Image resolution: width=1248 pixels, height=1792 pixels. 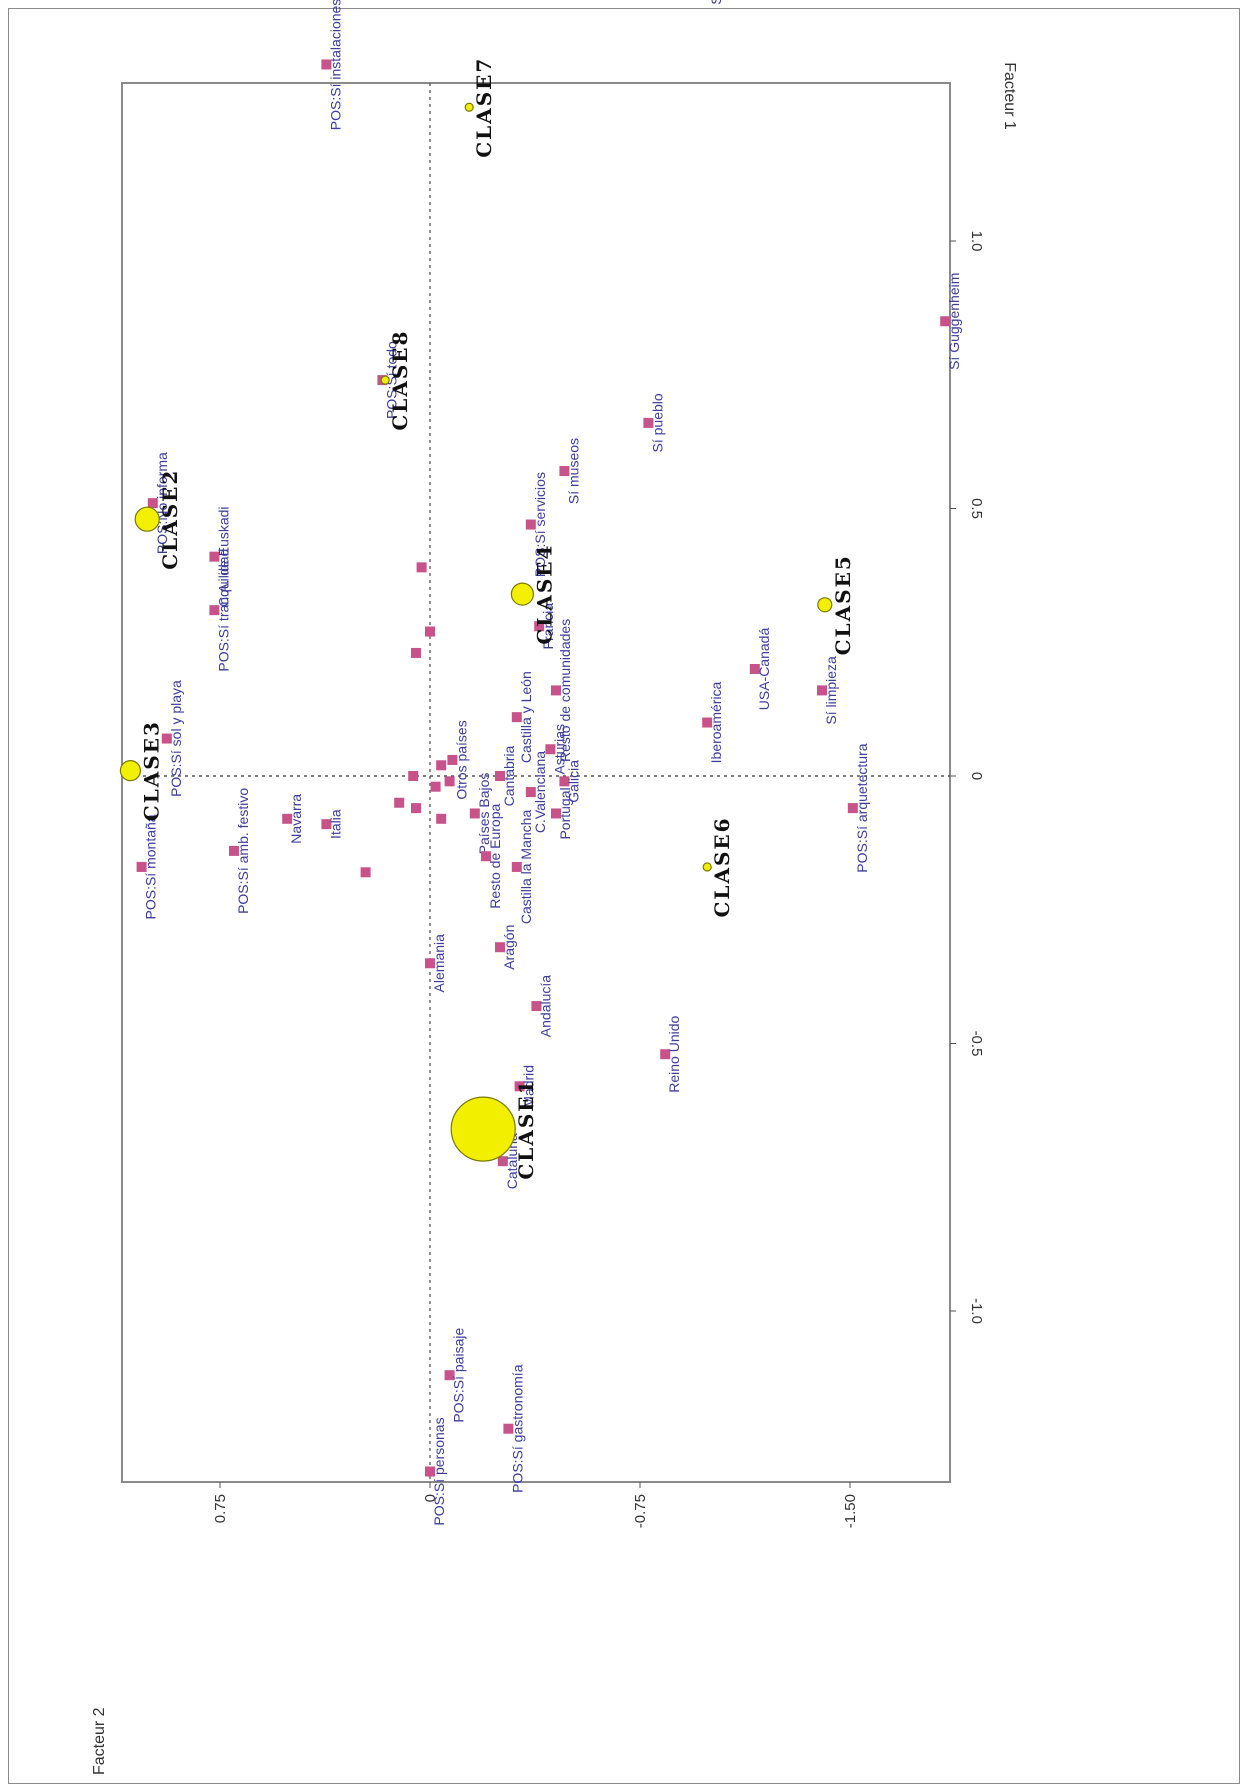 What do you see at coordinates (461, 759) in the screenshot?
I see `point-label: Otros países` at bounding box center [461, 759].